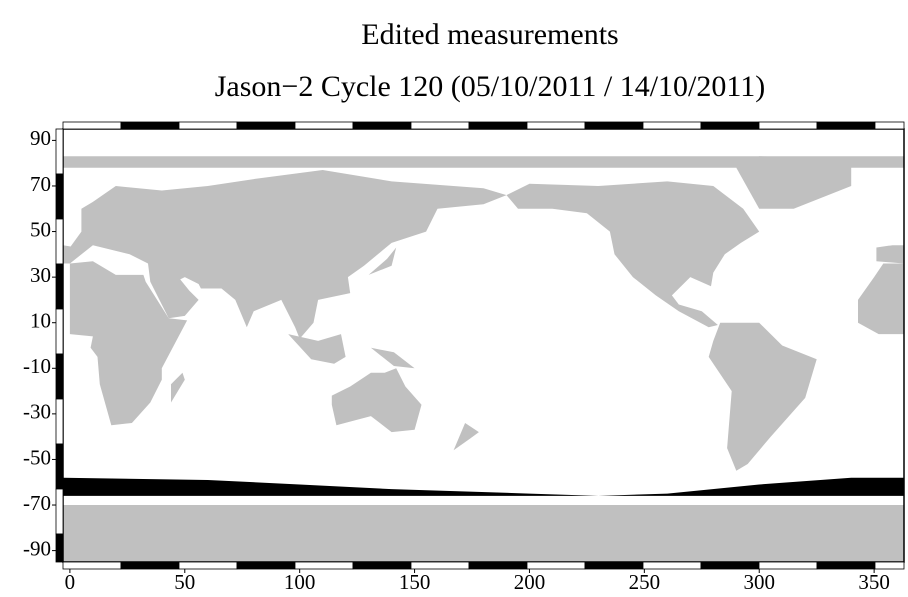  Describe the element at coordinates (37, 457) in the screenshot. I see `y-tick-label: -50` at that location.